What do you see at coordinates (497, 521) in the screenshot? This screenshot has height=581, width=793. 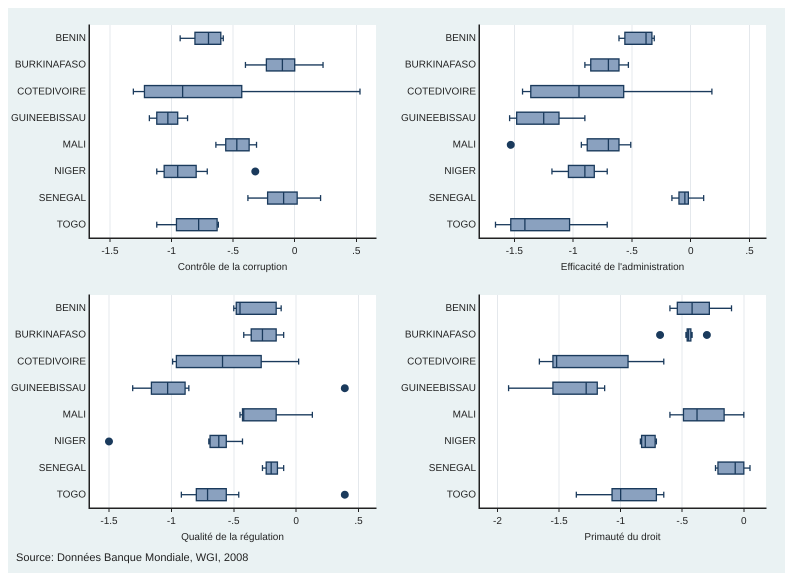 I see `x-tick-label: -2` at bounding box center [497, 521].